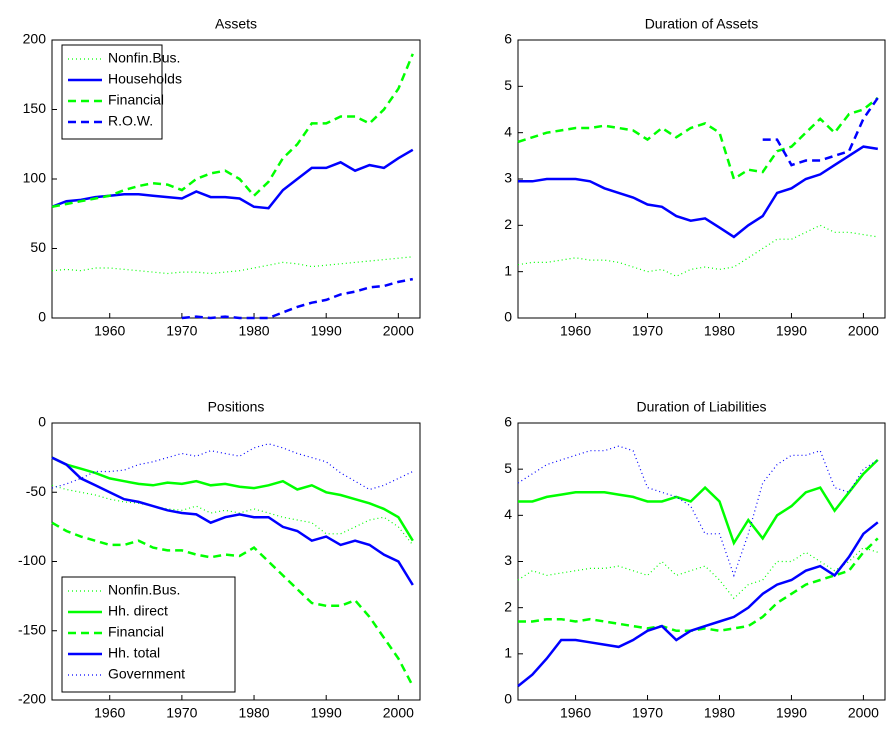  I want to click on y-tick-label: -50, so click(36, 491).